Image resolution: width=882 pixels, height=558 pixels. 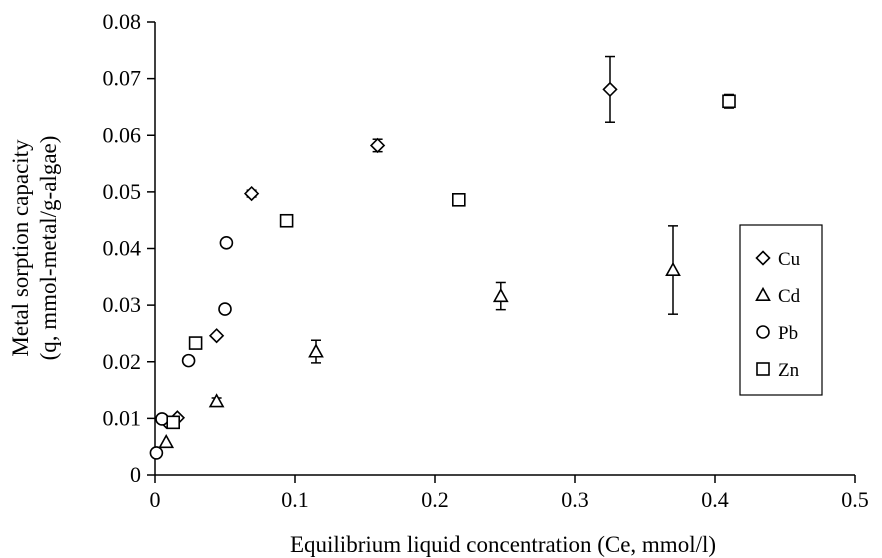 I want to click on legend-item-pb: Pb, so click(x=777, y=333).